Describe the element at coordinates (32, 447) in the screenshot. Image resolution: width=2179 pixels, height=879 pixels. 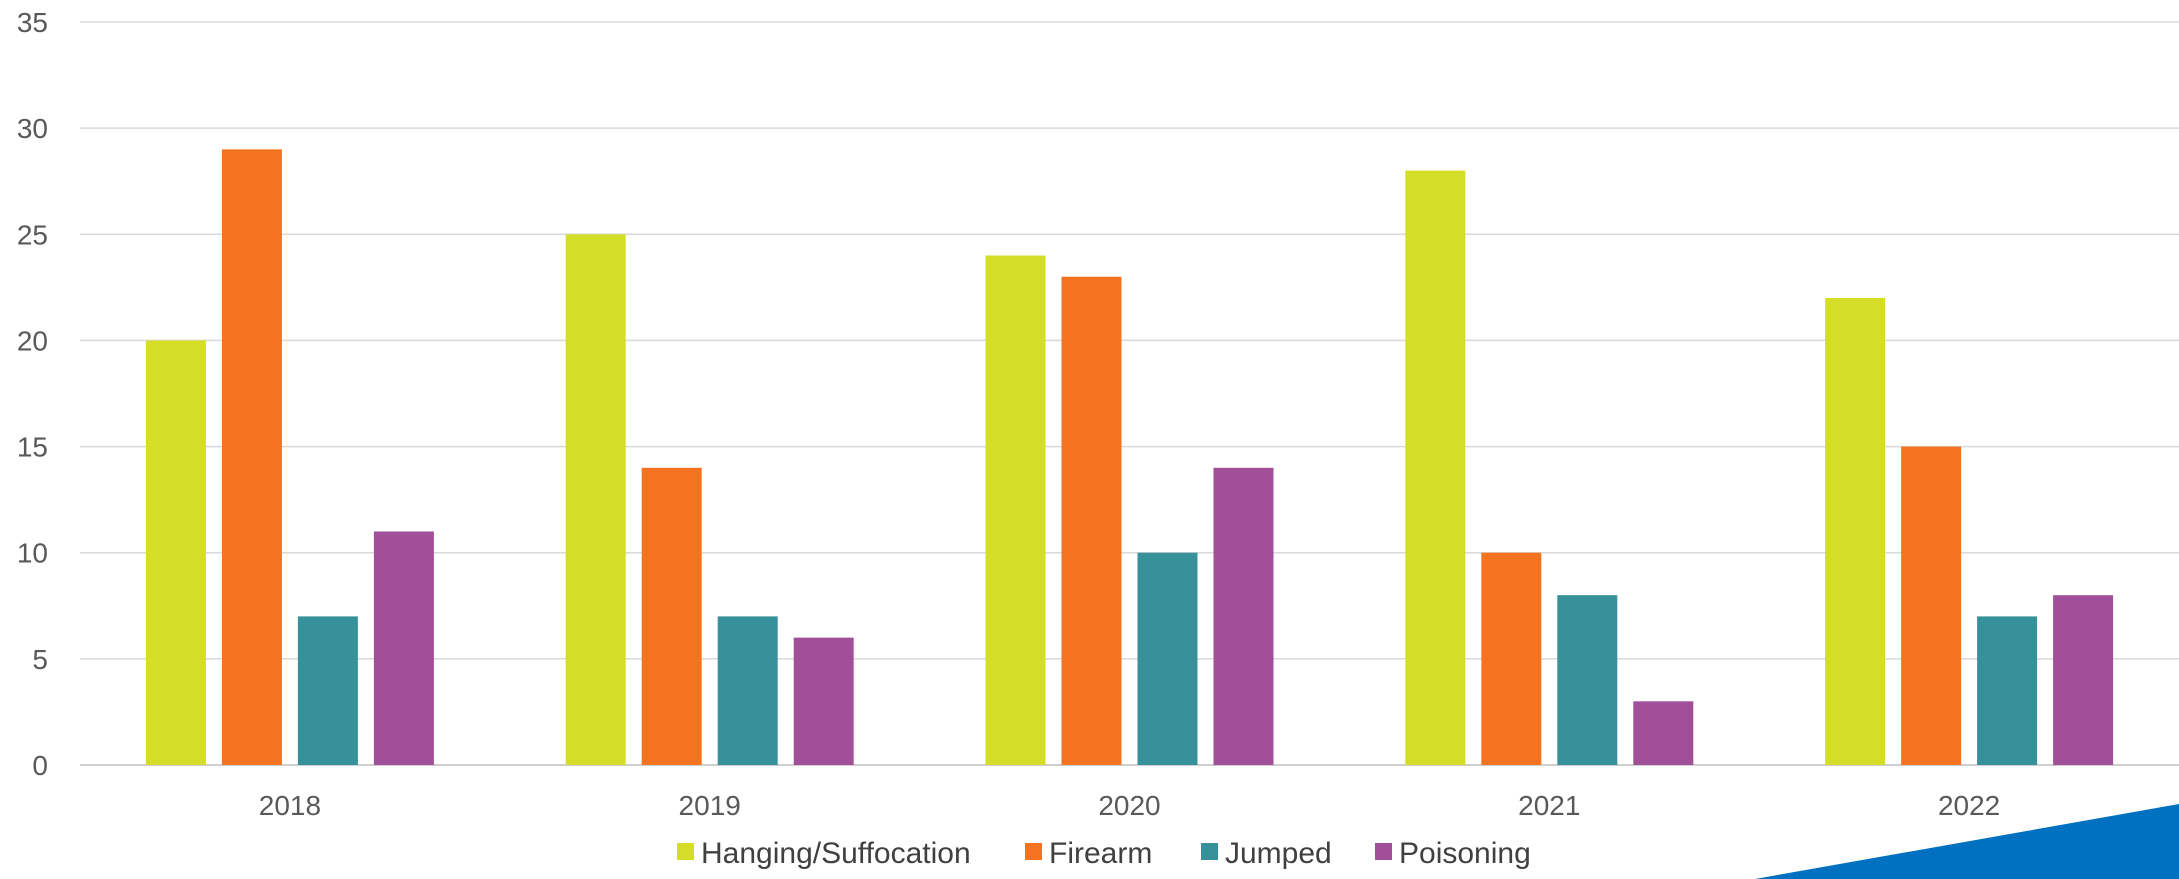
I see `y-tick-label: 15` at that location.